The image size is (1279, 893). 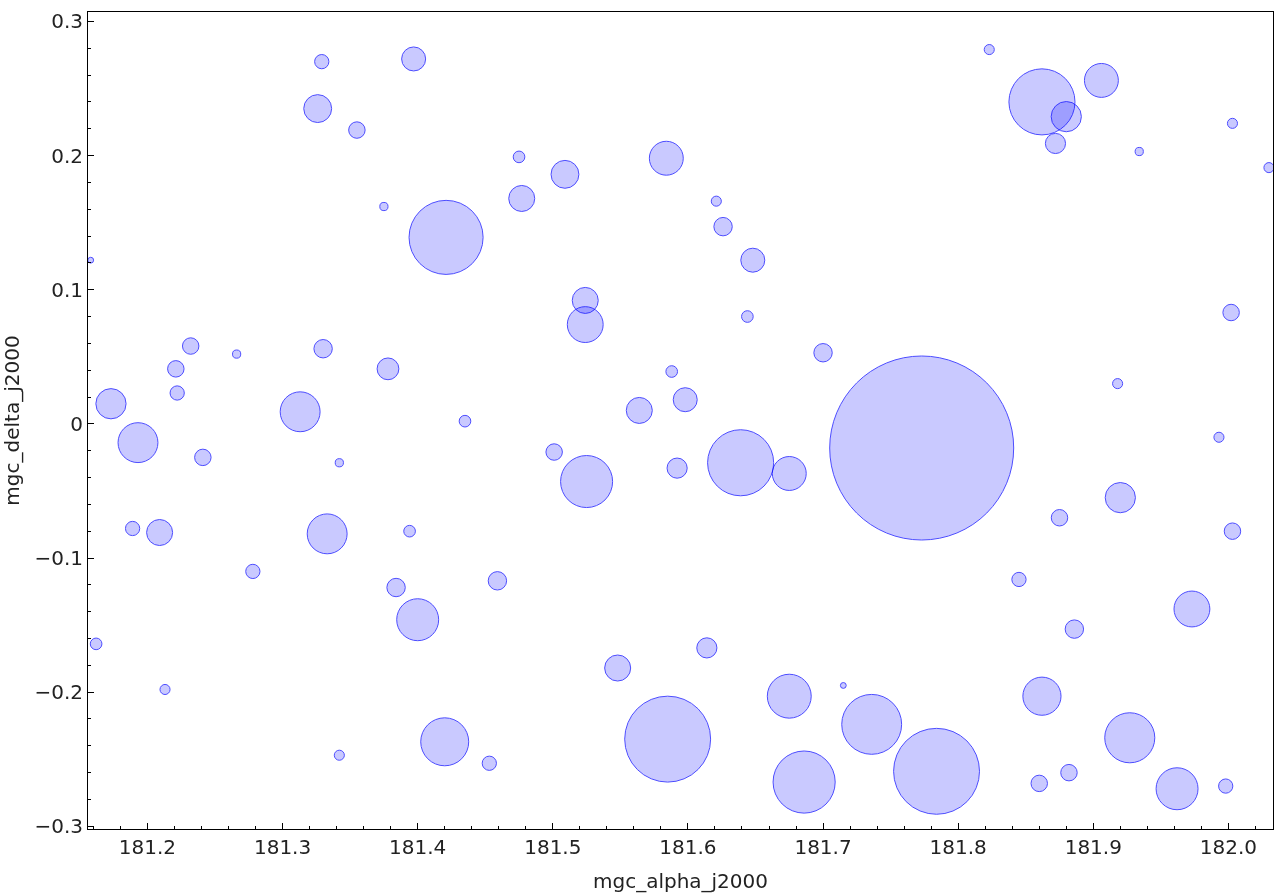 What do you see at coordinates (823, 847) in the screenshot?
I see `x-tick-label: 181.7` at bounding box center [823, 847].